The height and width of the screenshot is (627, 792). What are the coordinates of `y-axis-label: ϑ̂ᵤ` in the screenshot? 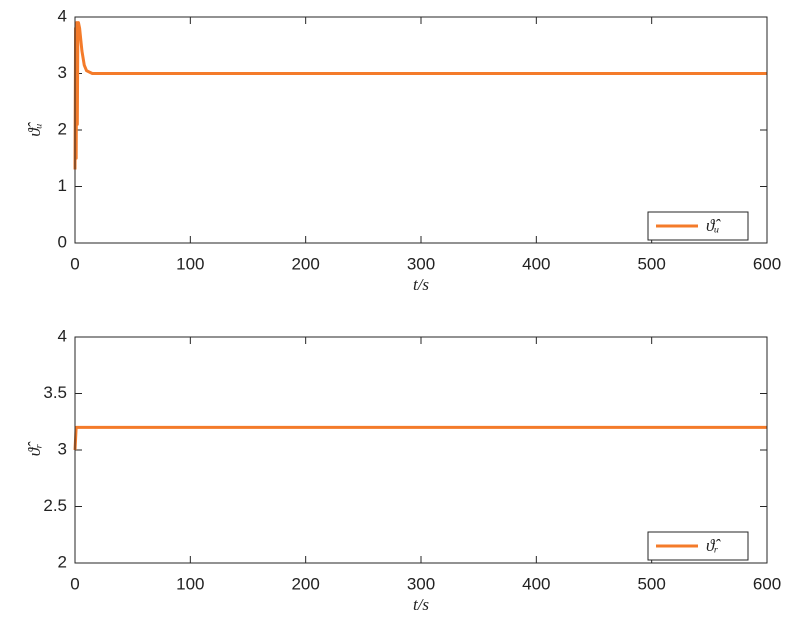 It's located at (34, 128).